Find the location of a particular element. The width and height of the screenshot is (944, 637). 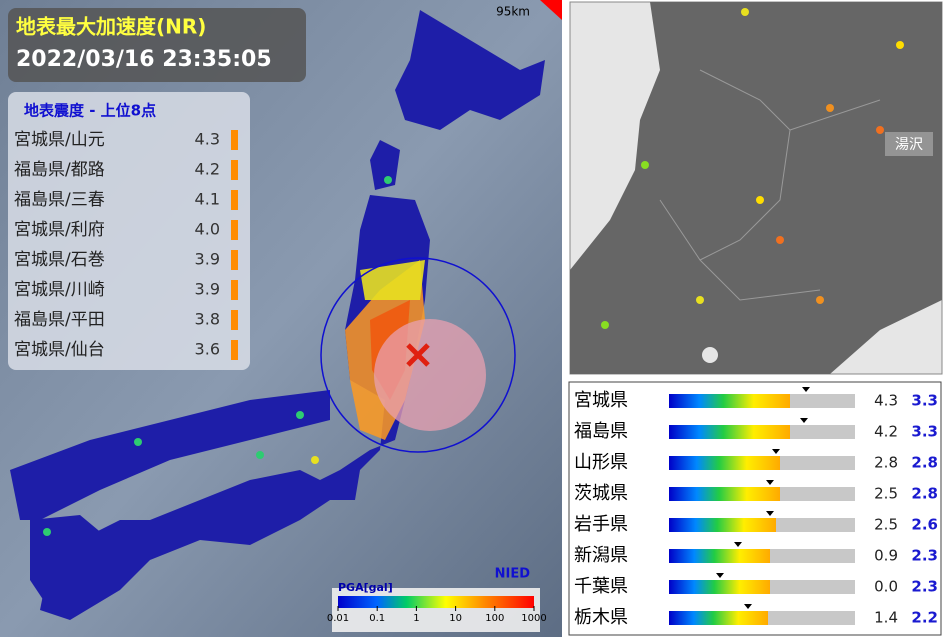

prefecture-name: 栃木県 is located at coordinates (601, 617).